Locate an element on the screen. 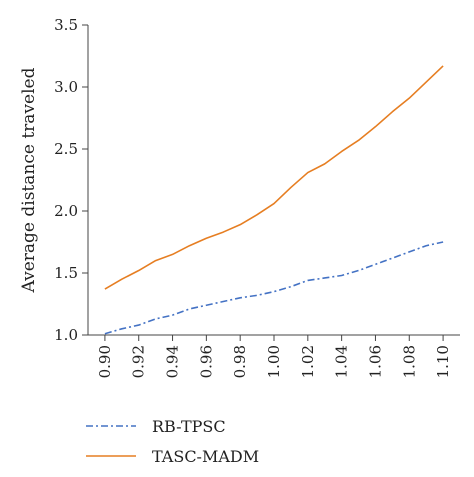  x-tick-label: 1.10 is located at coordinates (443, 361).